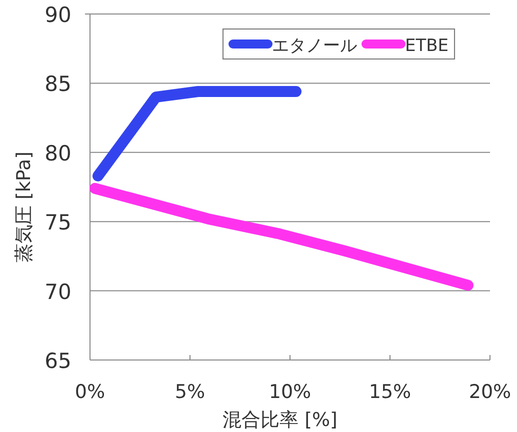 This screenshot has width=517, height=432. I want to click on legend-label: エタノール, so click(314, 46).